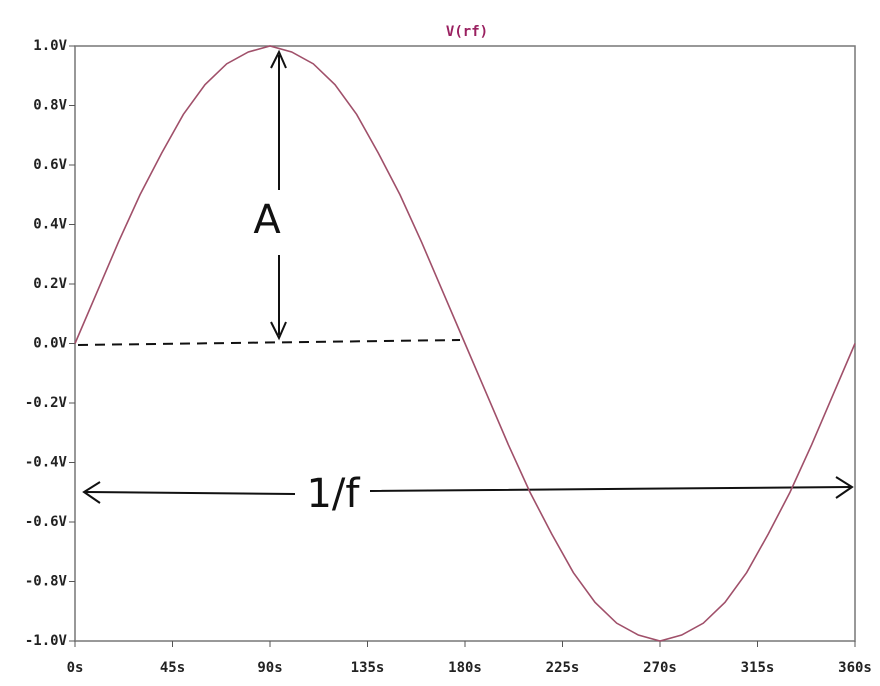 The height and width of the screenshot is (686, 880). I want to click on x-tick-label: 0s, so click(75, 668).